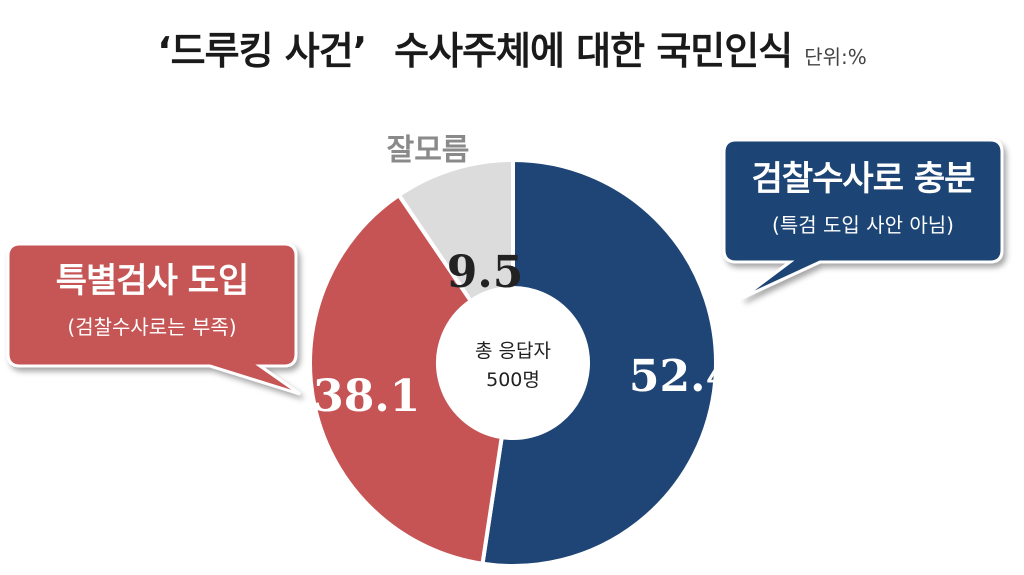 This screenshot has width=1024, height=575. I want to click on callout-special-bubble, so click(153, 319).